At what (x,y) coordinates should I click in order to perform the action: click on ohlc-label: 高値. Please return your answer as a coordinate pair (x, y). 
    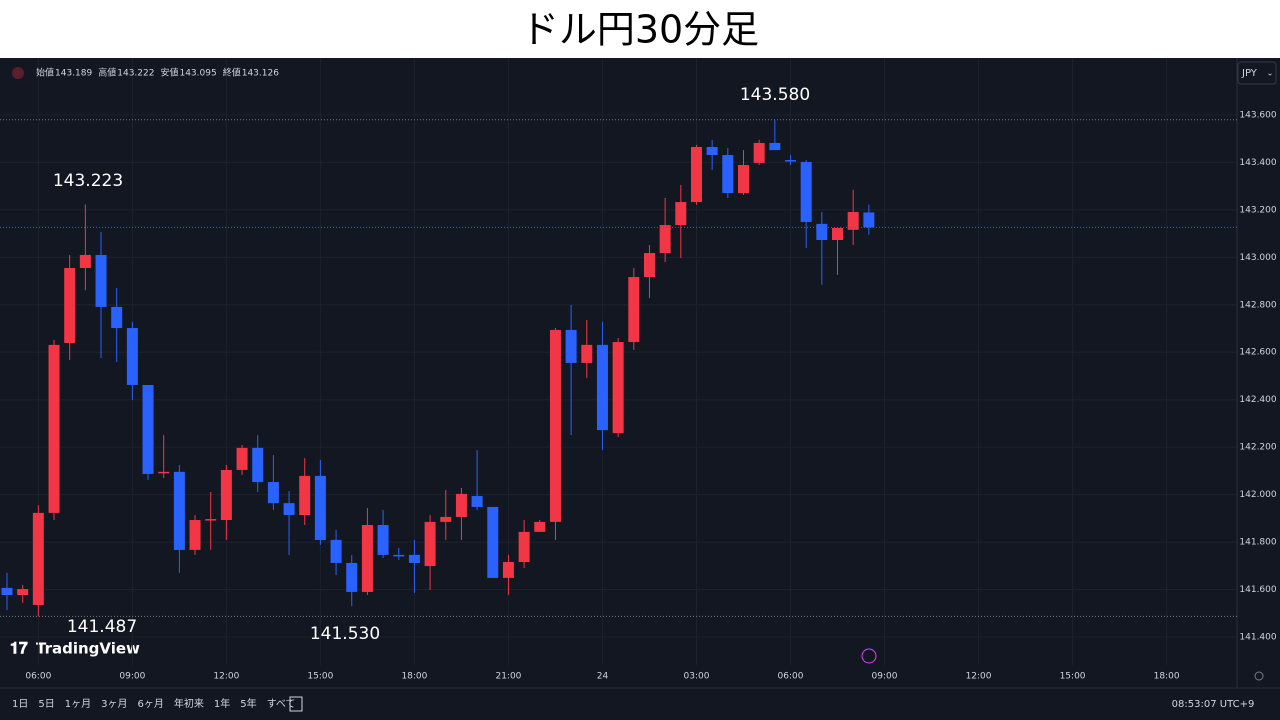
    Looking at the image, I should click on (107, 73).